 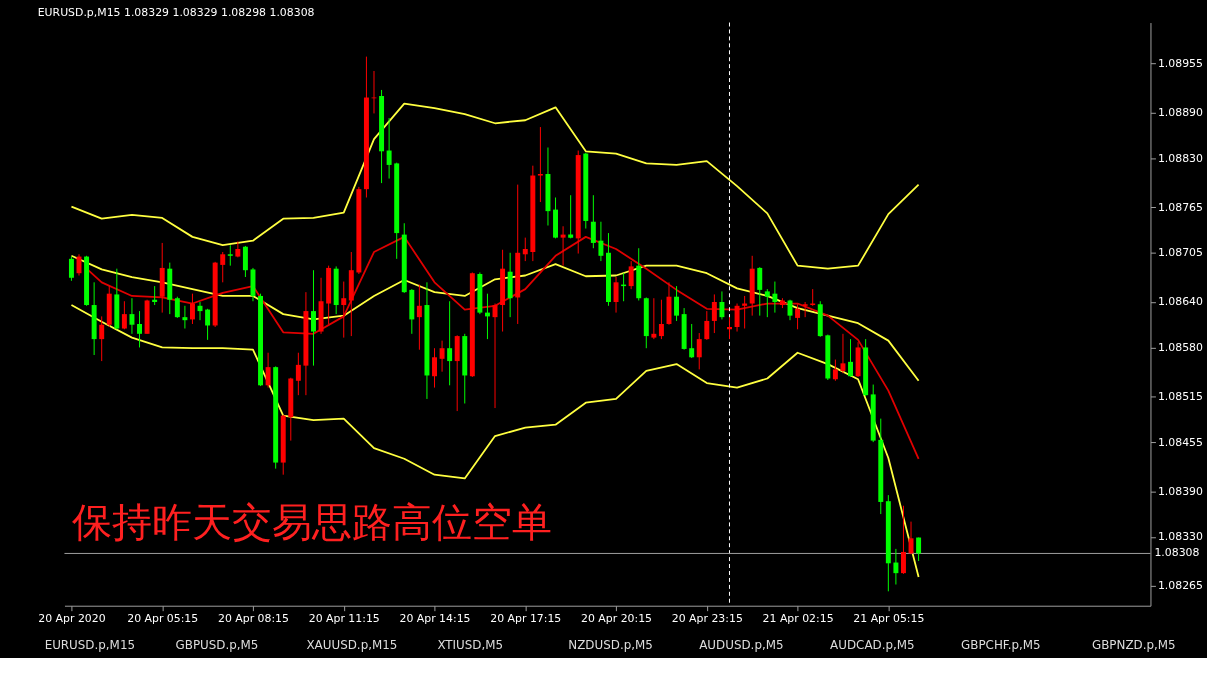 I want to click on y-tick-label: 1.08955, so click(x=1180, y=63).